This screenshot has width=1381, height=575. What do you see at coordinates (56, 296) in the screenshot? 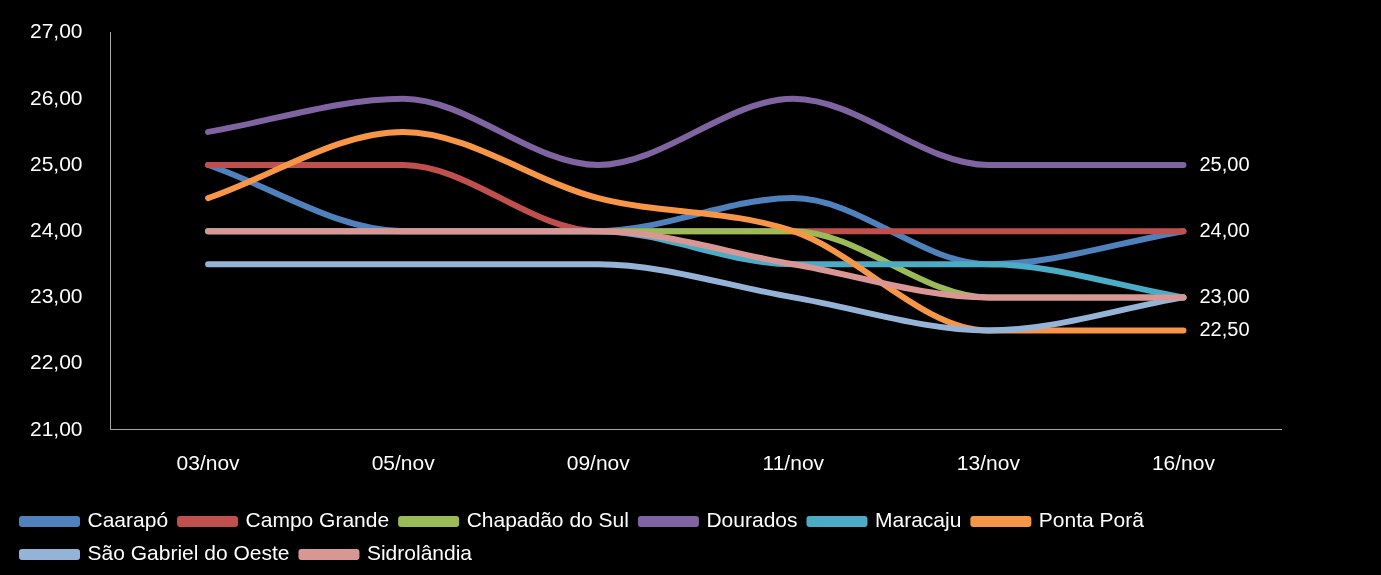
I see `y-tick-label: 23,00` at bounding box center [56, 296].